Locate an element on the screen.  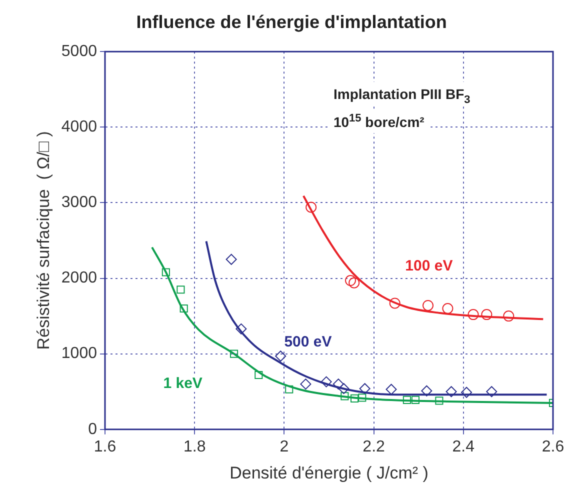
y-tick-label: 5000 is located at coordinates (79, 51).